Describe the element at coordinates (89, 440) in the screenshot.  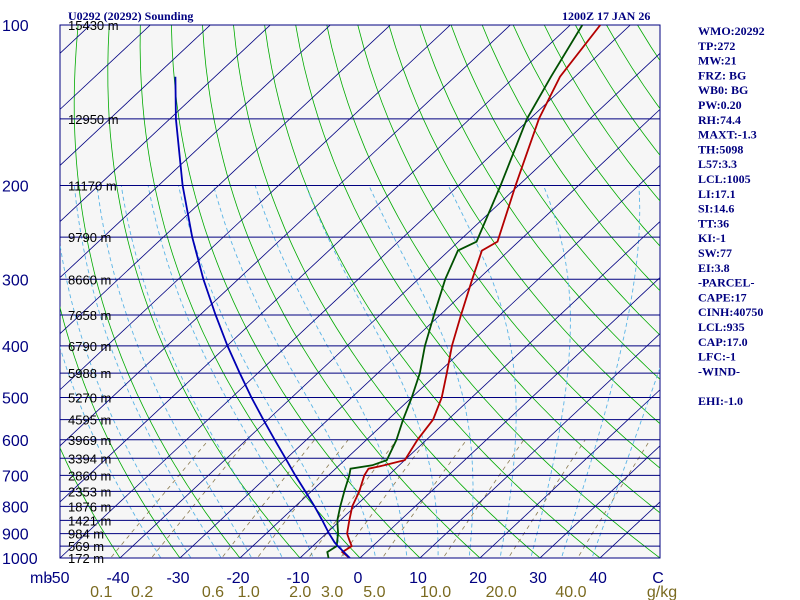
I see `height-label: 3969 m` at that location.